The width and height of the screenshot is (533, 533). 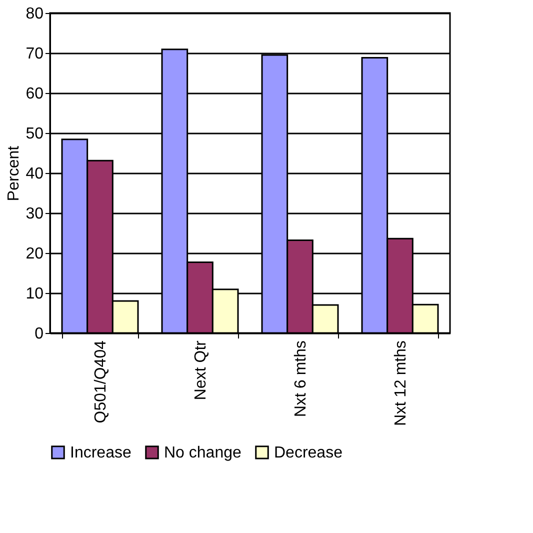 What do you see at coordinates (401, 383) in the screenshot?
I see `x-tick-label: Nxt 12 mths` at bounding box center [401, 383].